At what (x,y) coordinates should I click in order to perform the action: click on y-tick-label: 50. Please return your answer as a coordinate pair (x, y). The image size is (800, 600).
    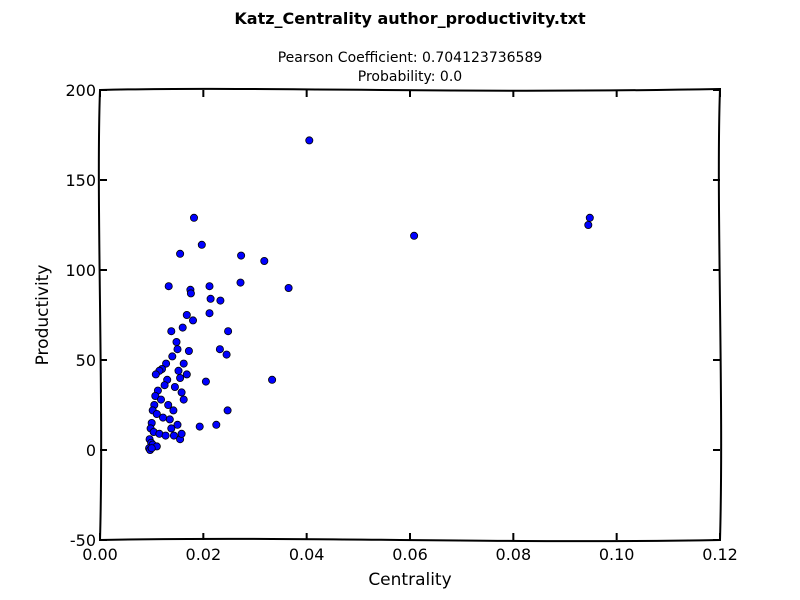
    Looking at the image, I should click on (86, 360).